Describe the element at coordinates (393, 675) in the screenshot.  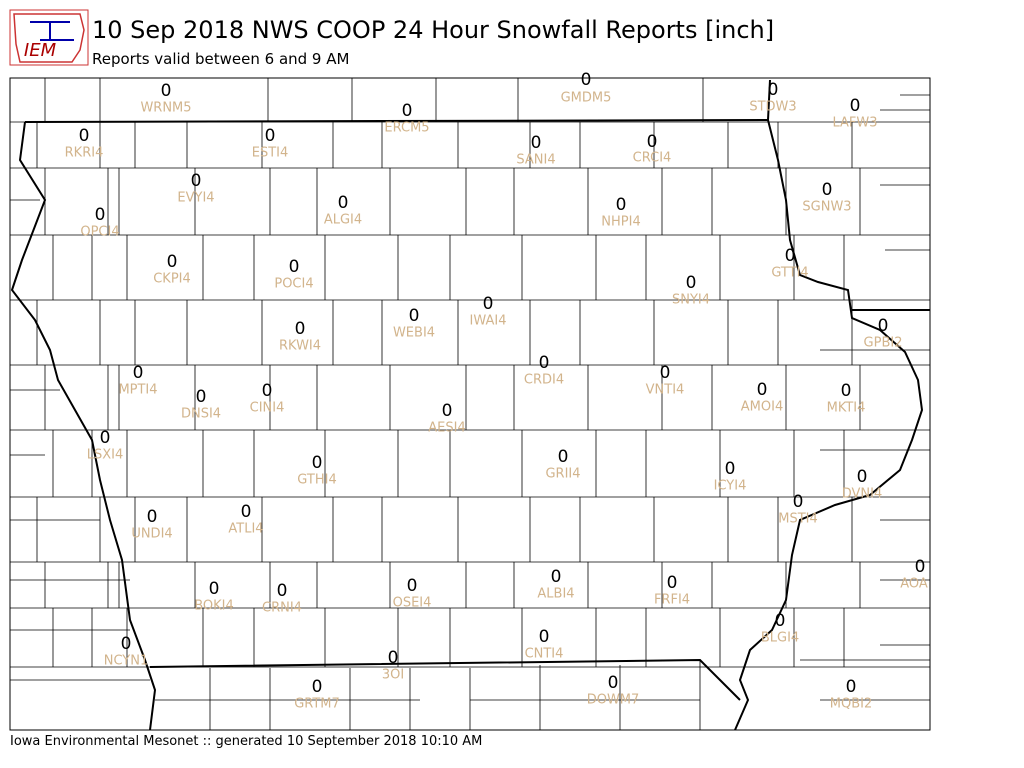
I see `station-id: 3OI` at that location.